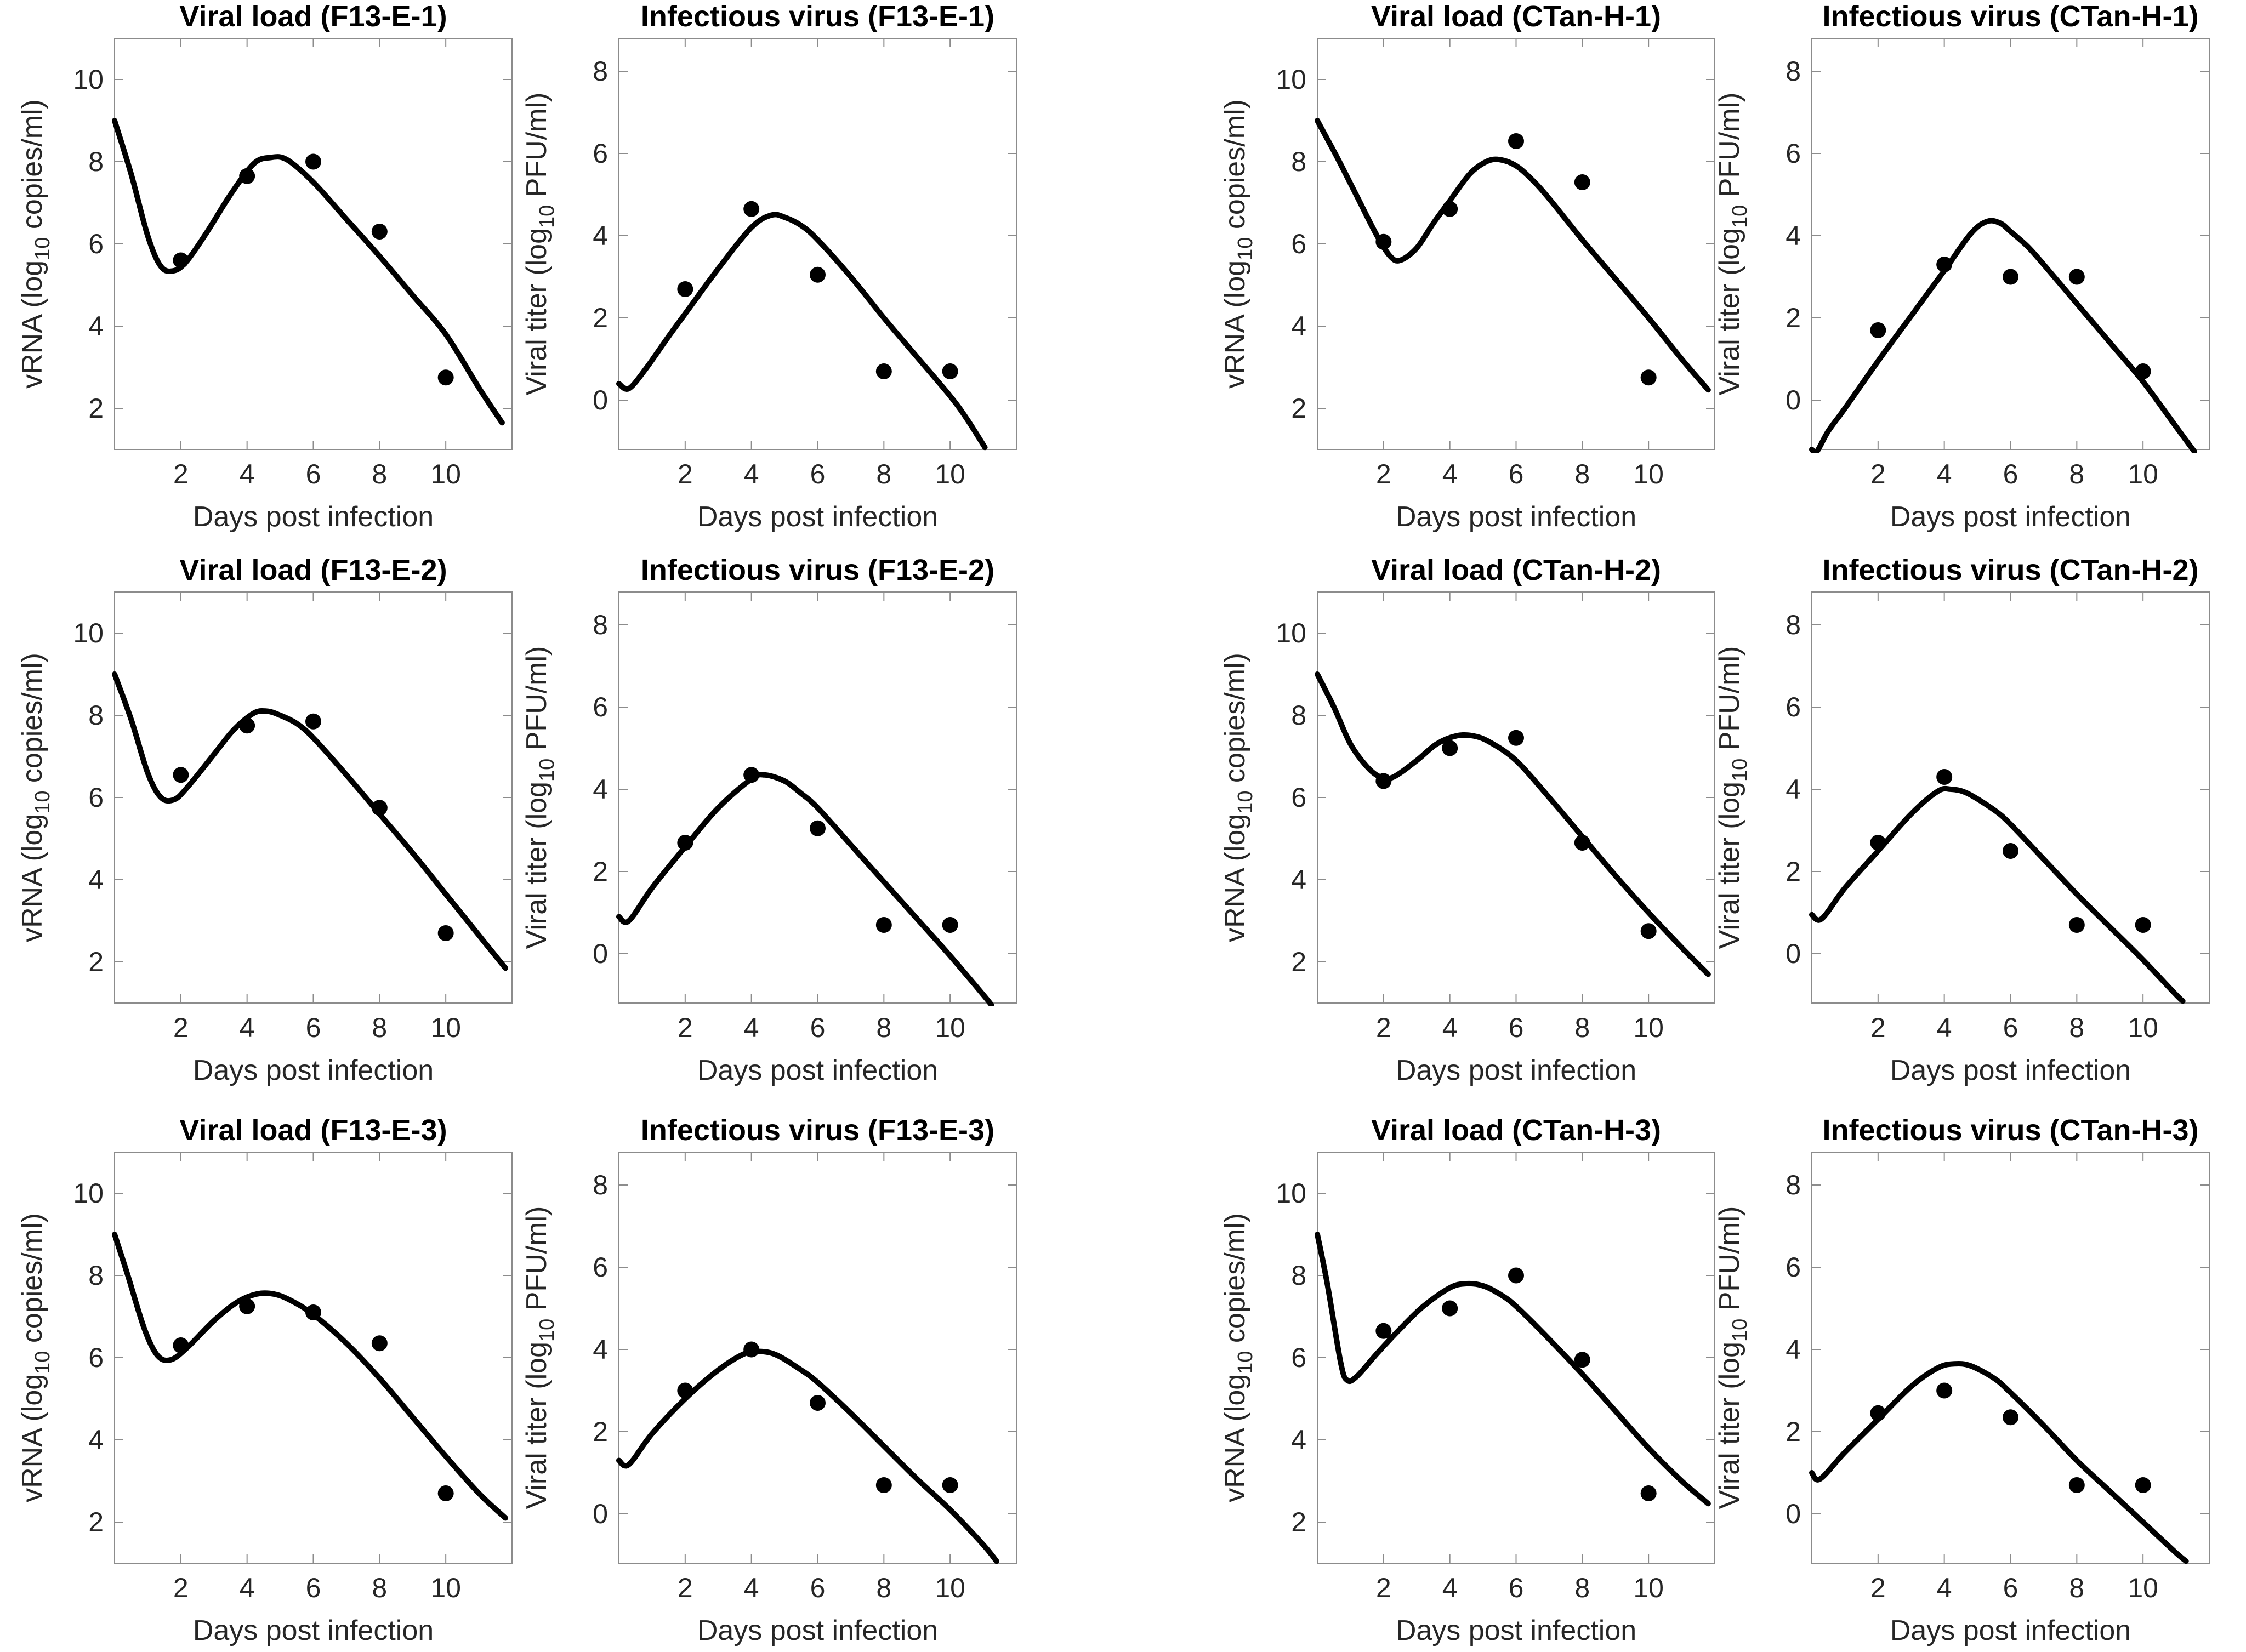  Describe the element at coordinates (35, 244) in the screenshot. I see `y-axis-label: vRNA (log10 copies/ml)` at that location.